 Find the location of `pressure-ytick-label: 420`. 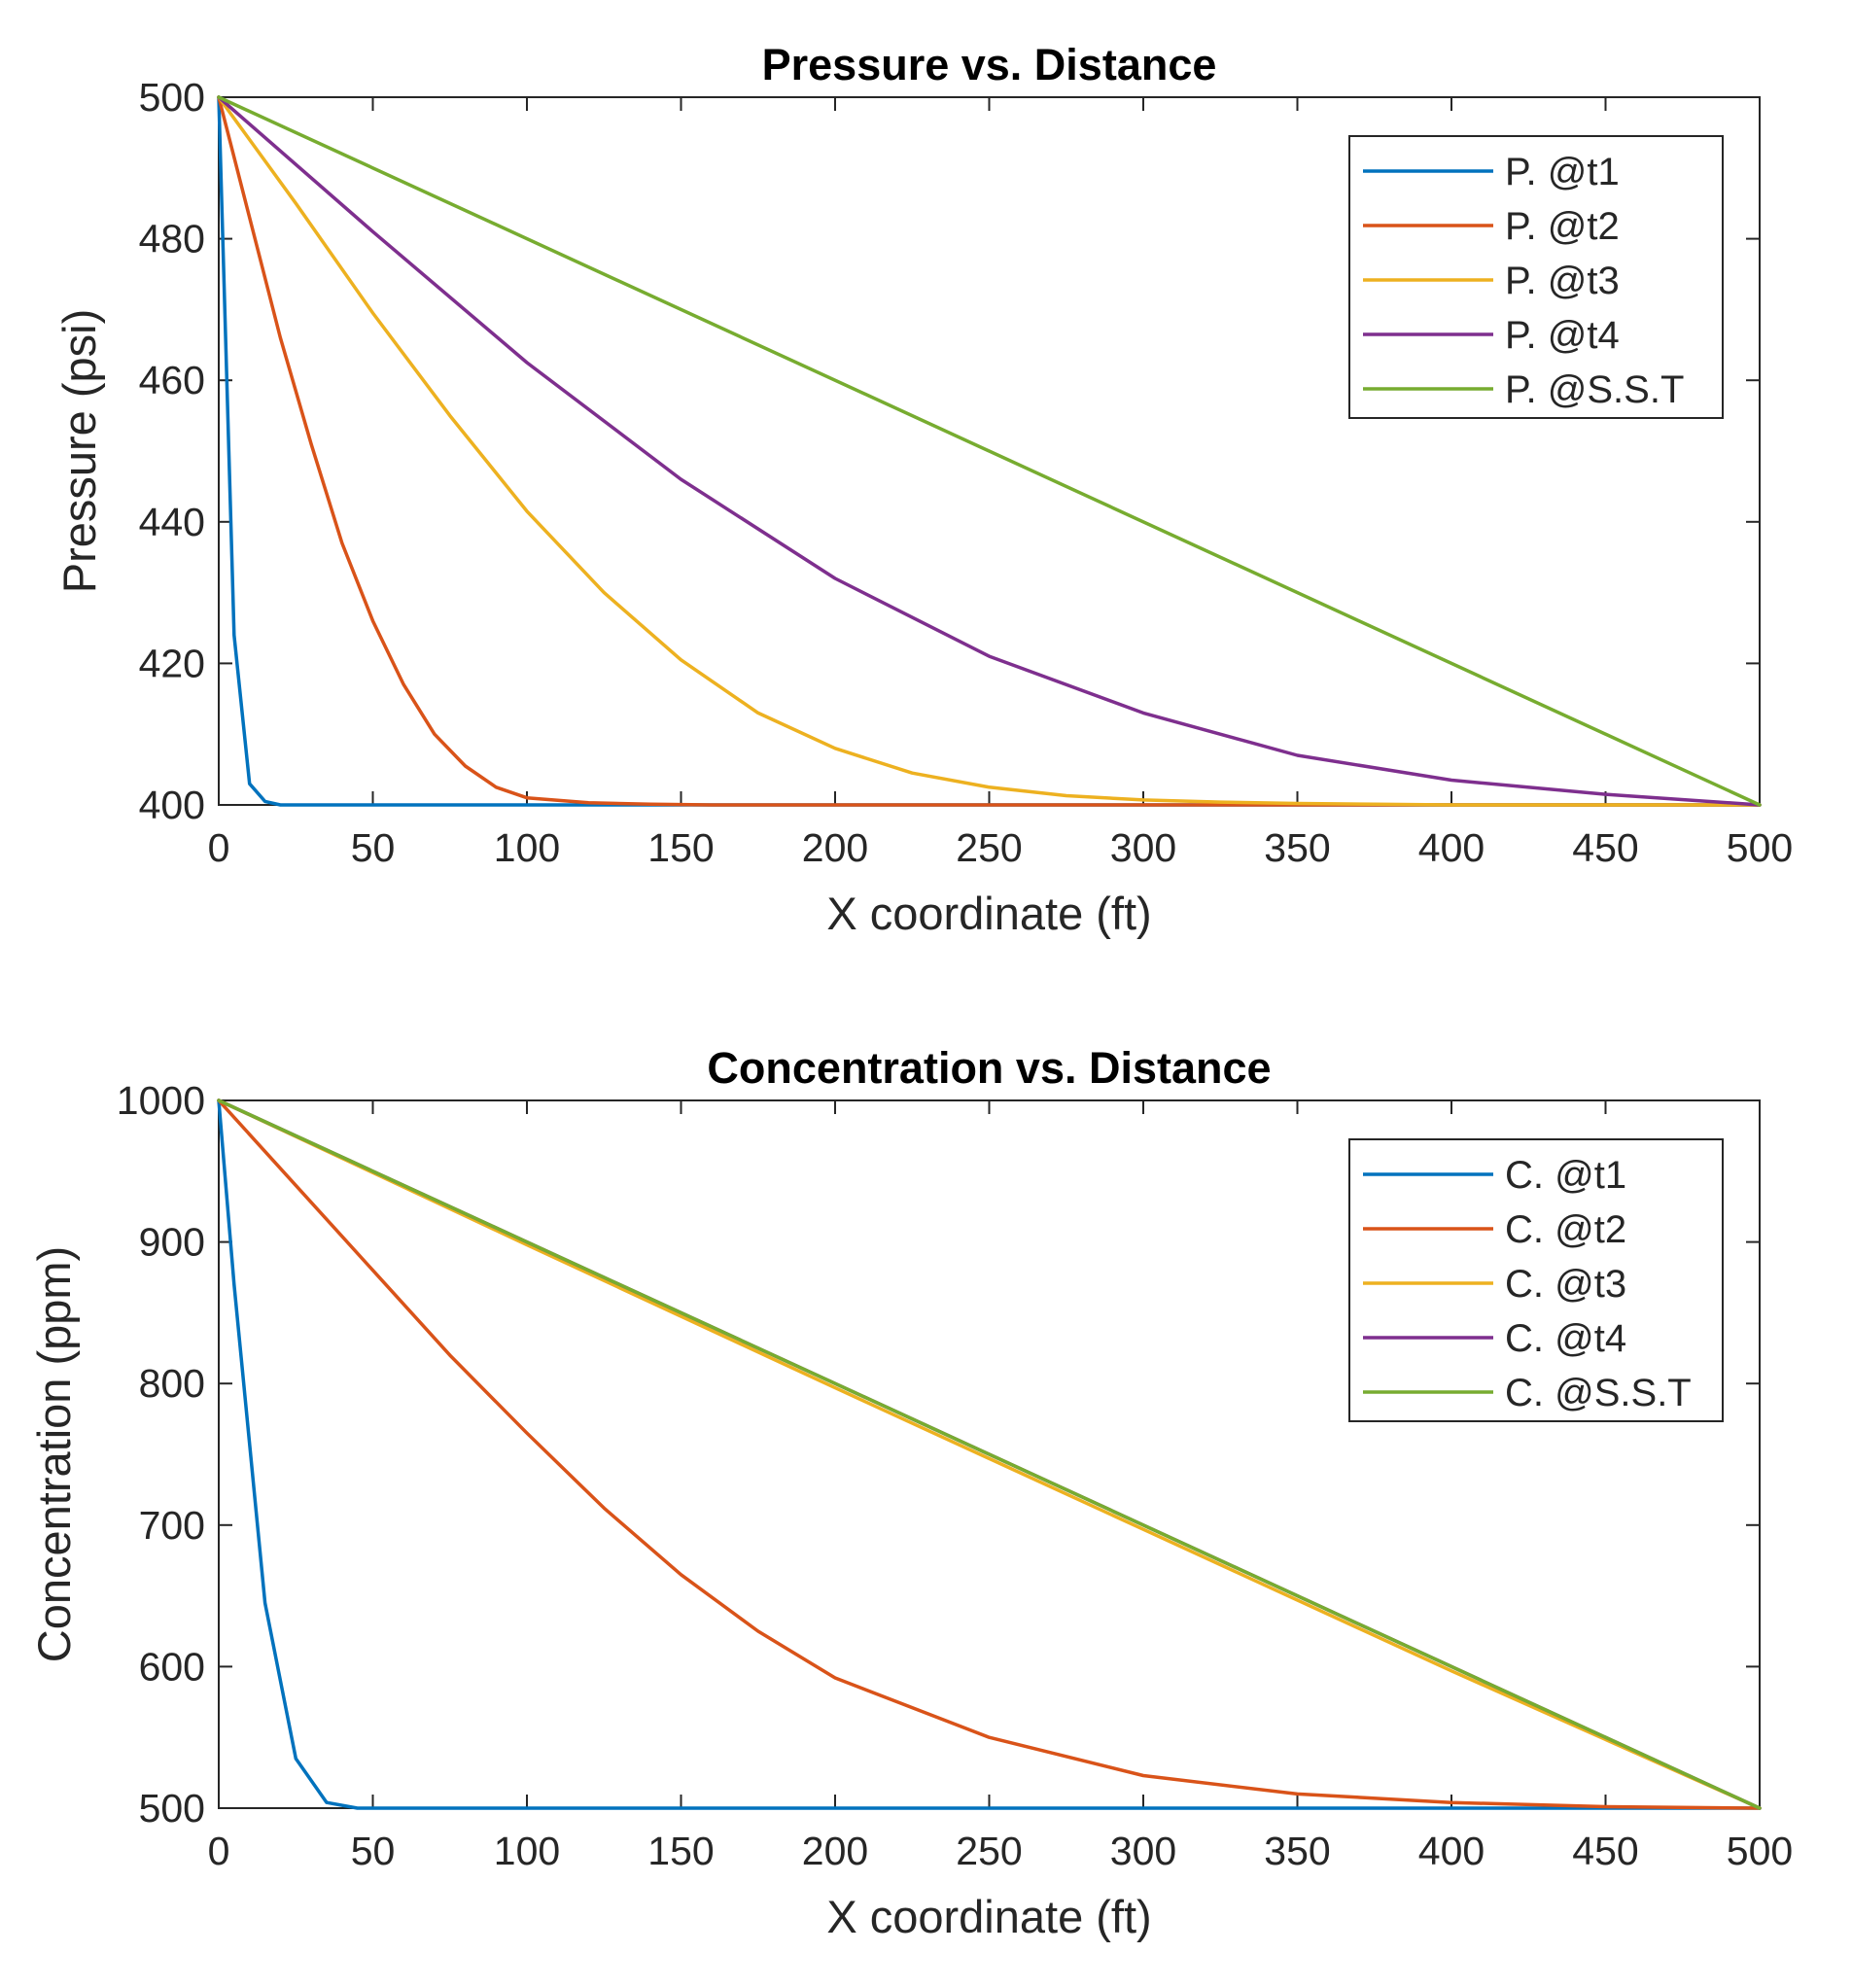

pressure-ytick-label: 420 is located at coordinates (172, 663).